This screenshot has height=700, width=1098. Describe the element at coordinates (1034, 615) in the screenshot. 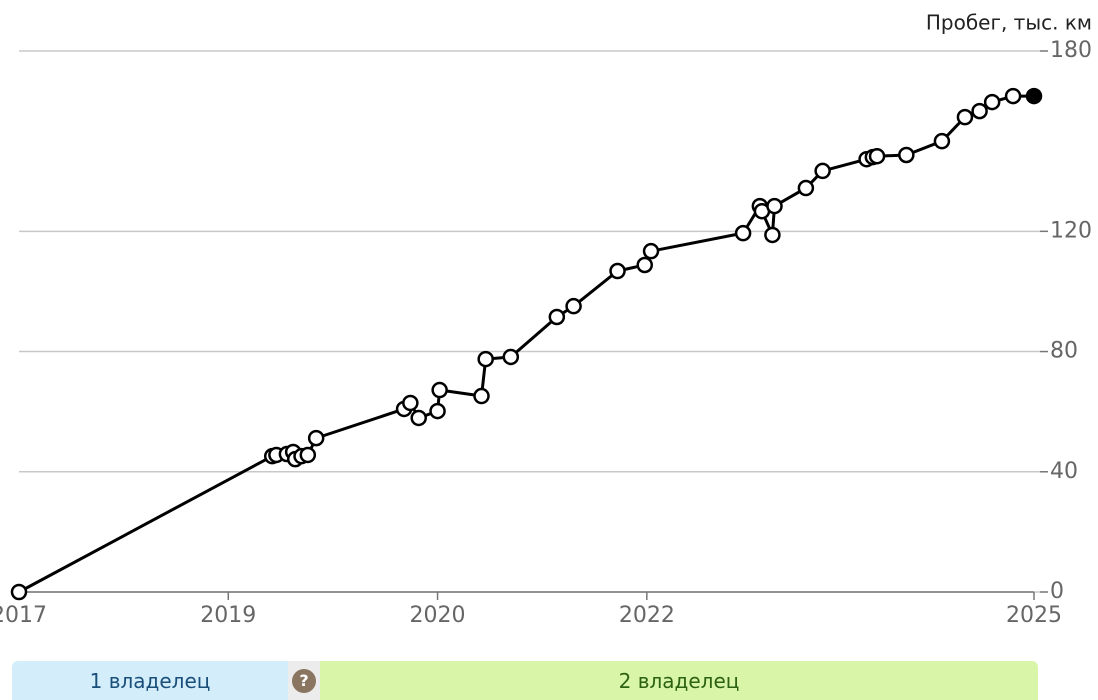

I see `x-tick-label: 2025` at that location.